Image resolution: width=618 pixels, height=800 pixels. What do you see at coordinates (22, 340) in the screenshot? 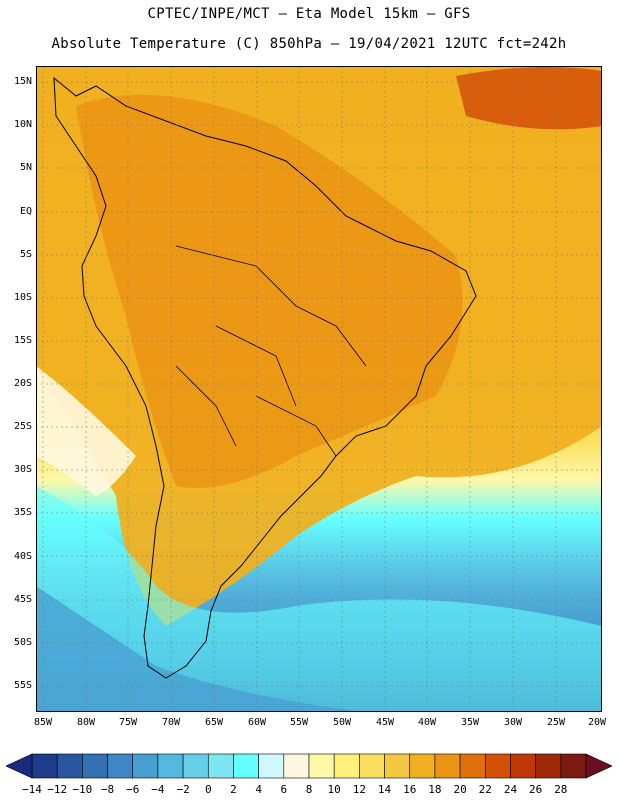
I see `lat-label: 15S` at bounding box center [22, 340].